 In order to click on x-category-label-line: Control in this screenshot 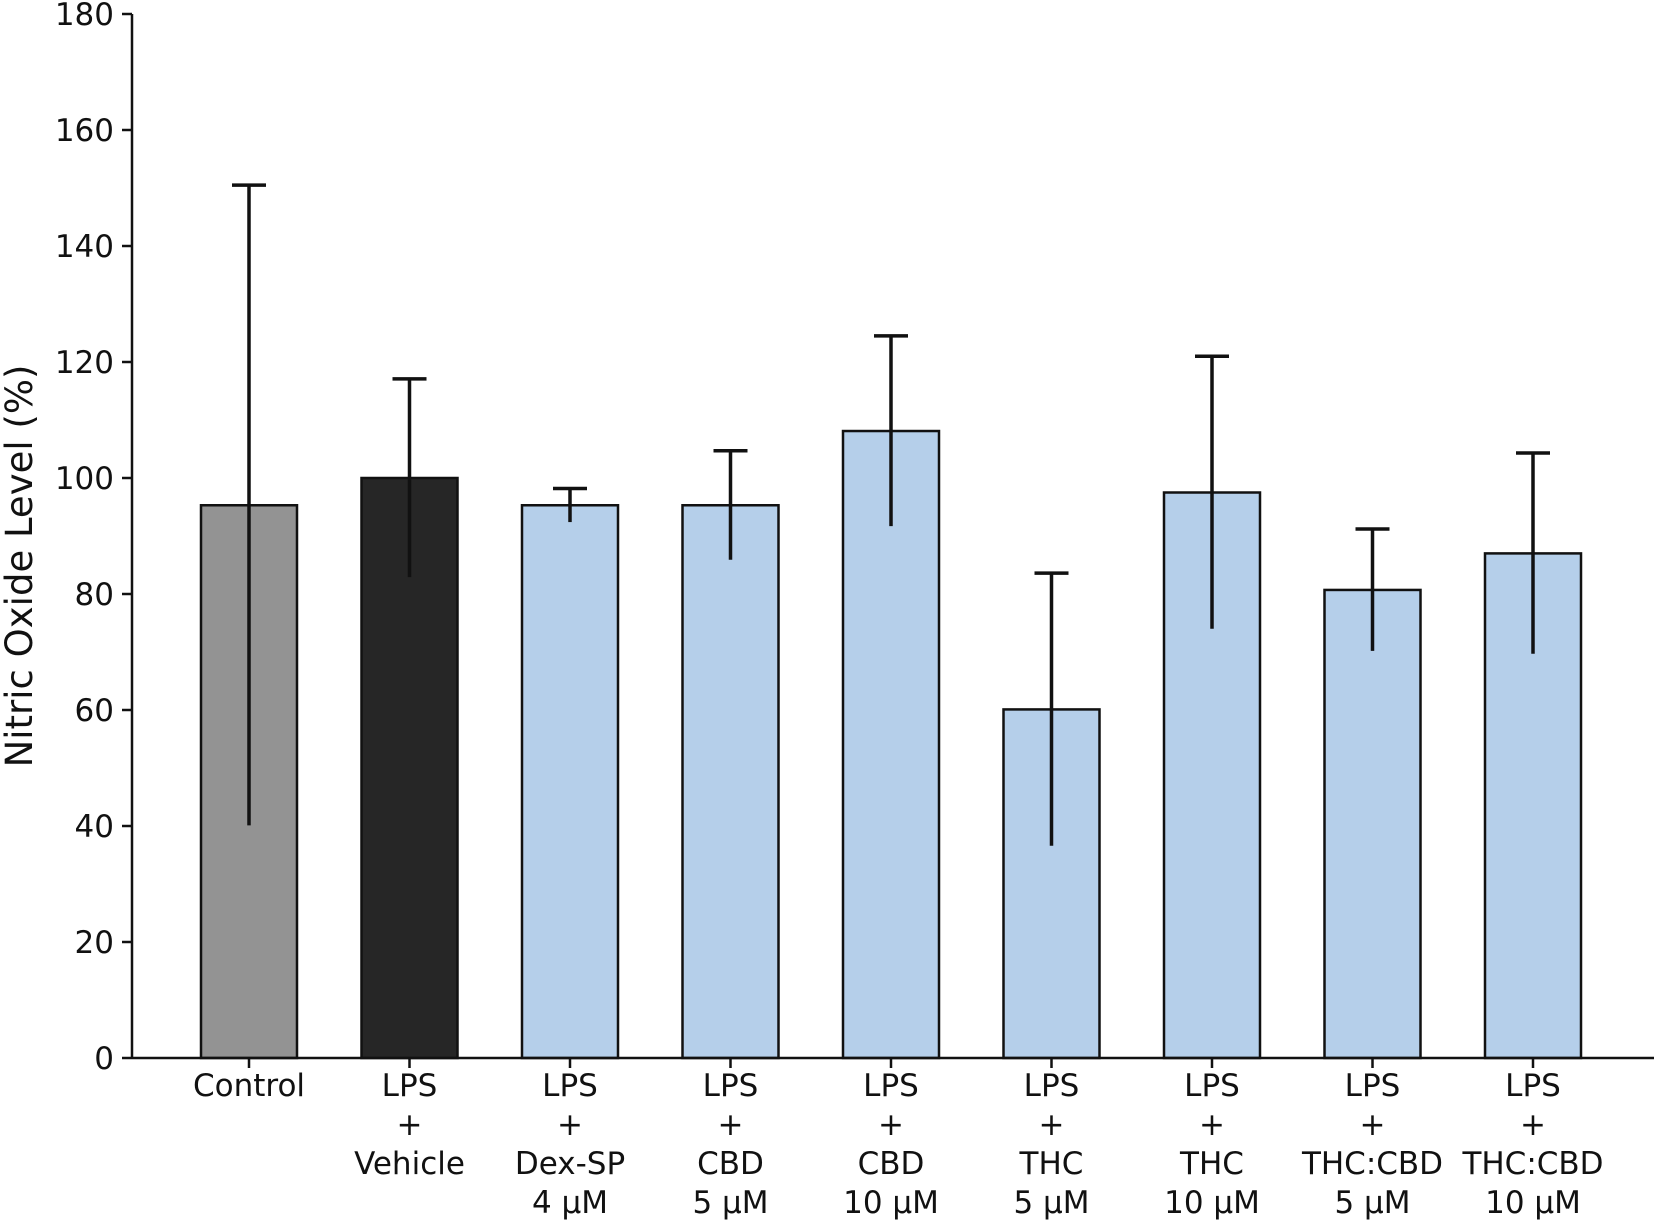, I will do `click(249, 1086)`.